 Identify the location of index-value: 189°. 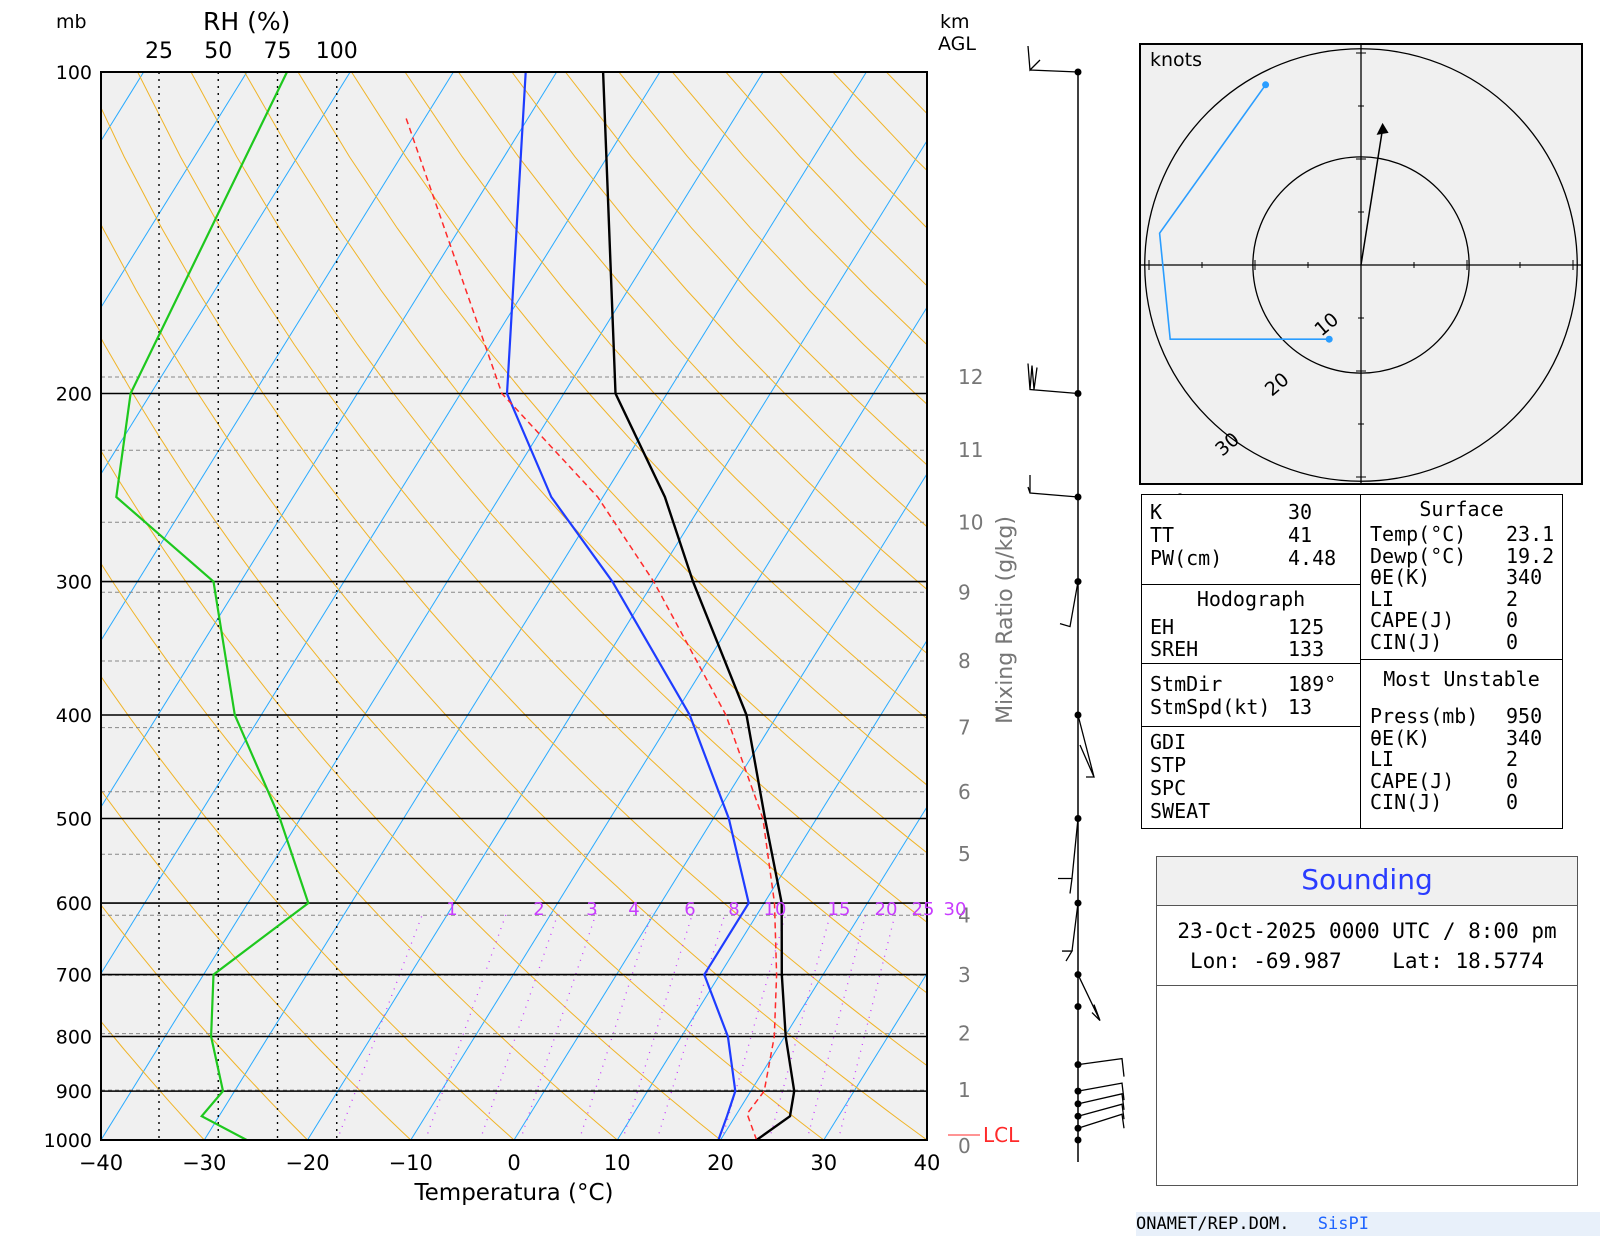
(1312, 684).